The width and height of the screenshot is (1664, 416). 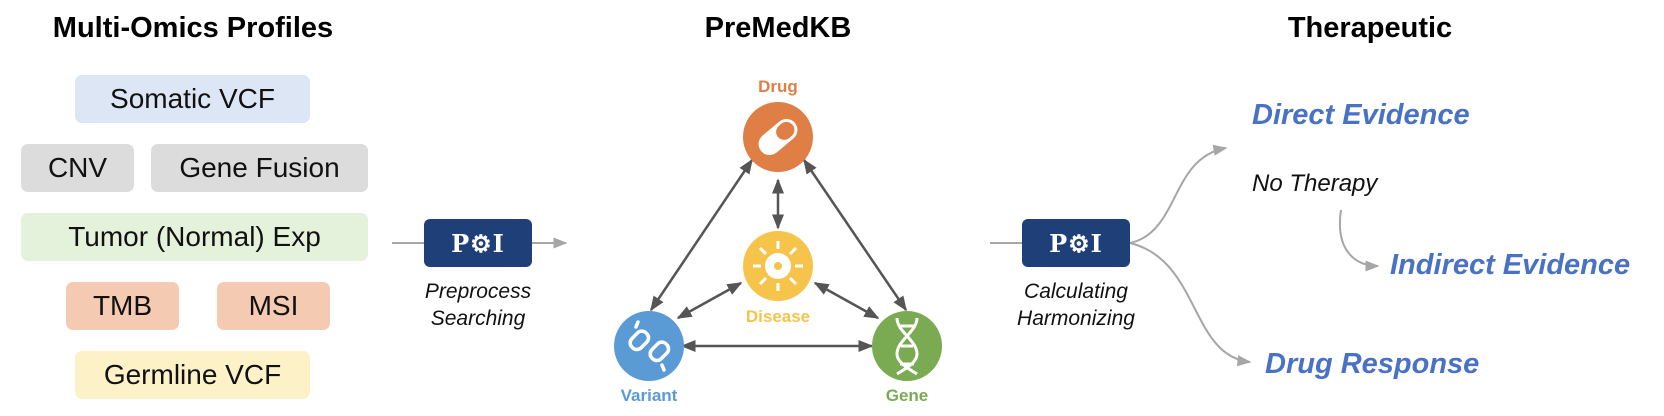 I want to click on poi-preprocess-box: P⚙I, so click(x=478, y=243).